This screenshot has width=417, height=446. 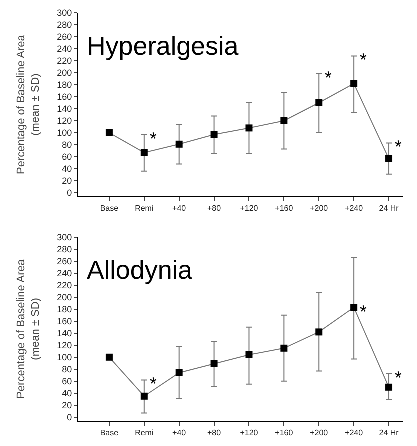 What do you see at coordinates (163, 46) in the screenshot?
I see `text: Hyperalgesia` at bounding box center [163, 46].